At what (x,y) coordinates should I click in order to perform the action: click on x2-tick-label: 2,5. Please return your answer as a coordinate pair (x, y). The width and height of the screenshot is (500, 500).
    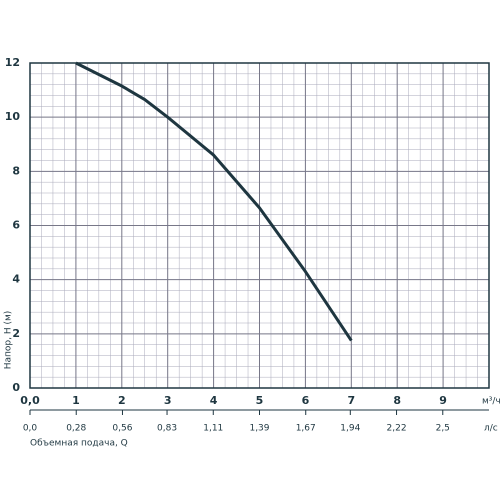
    Looking at the image, I should click on (443, 429).